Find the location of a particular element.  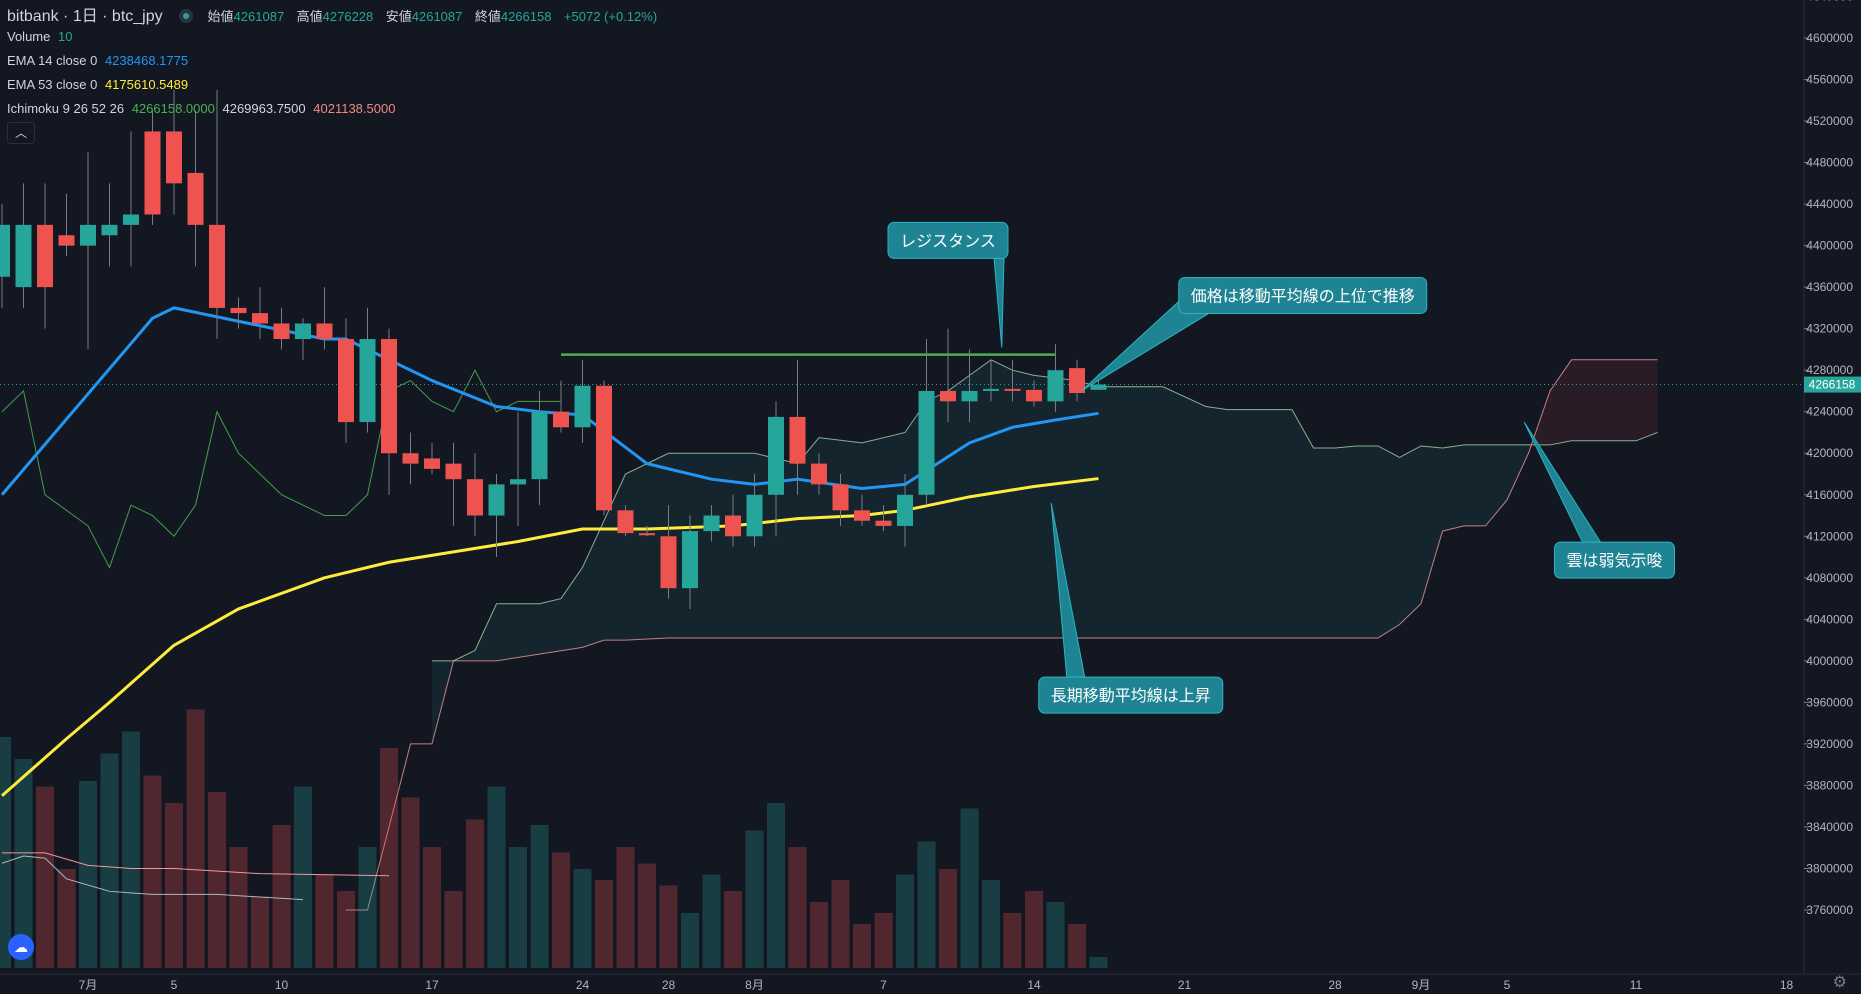

ema53-legend: EMA 53 close 0 4175610.5489 is located at coordinates (99, 84).